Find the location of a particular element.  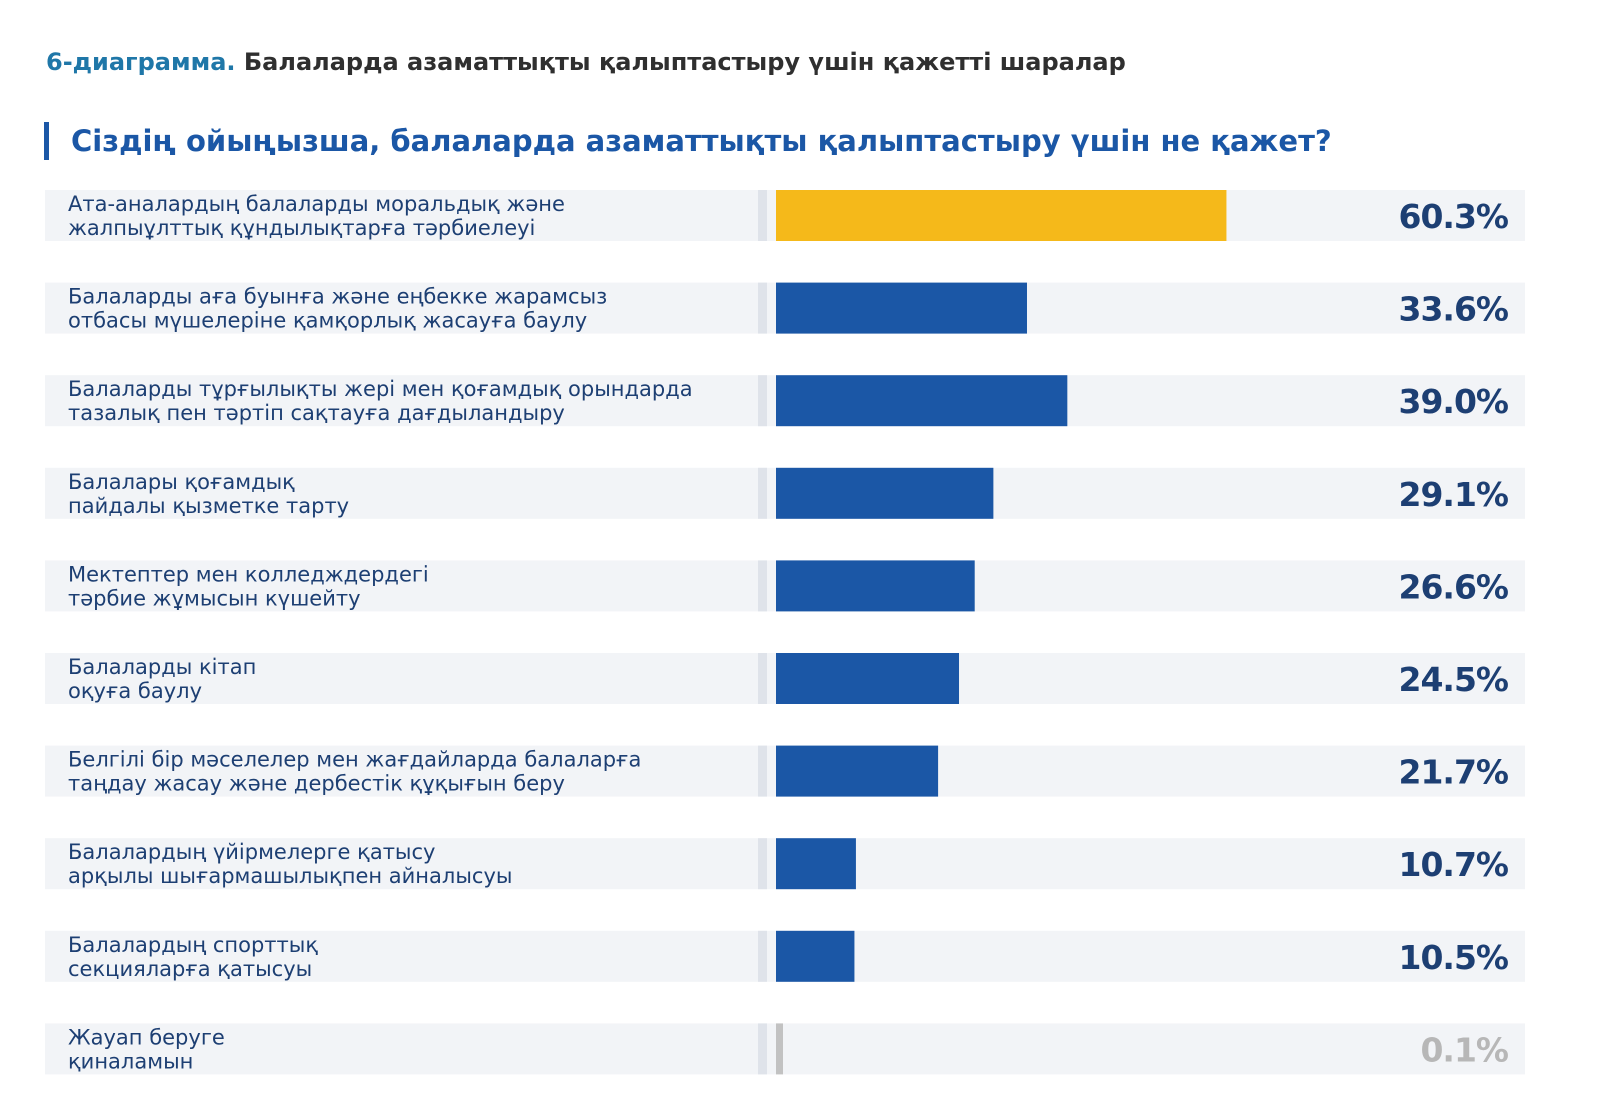

category-label: тәрбие жұмысын күшейту is located at coordinates (214, 598).